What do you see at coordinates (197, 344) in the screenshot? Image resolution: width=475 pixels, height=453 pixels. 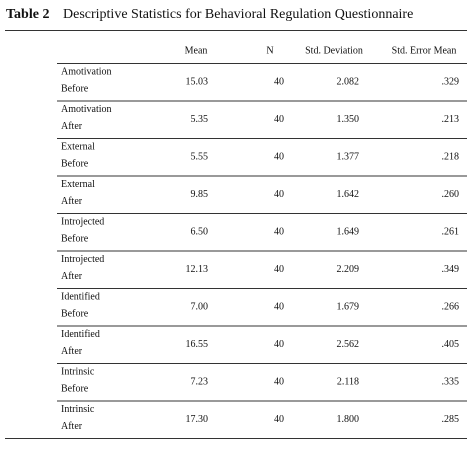 I see `cell: 16.55` at bounding box center [197, 344].